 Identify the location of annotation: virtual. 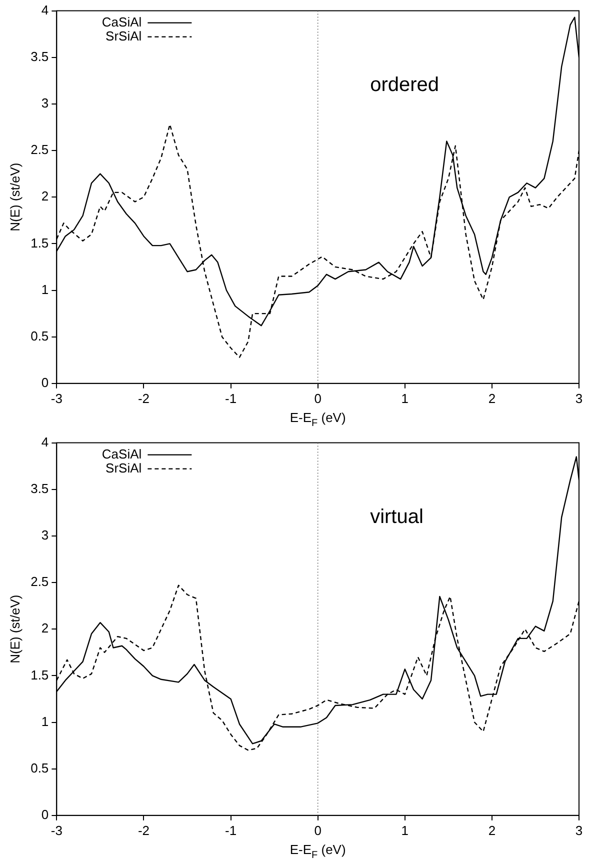
(397, 517).